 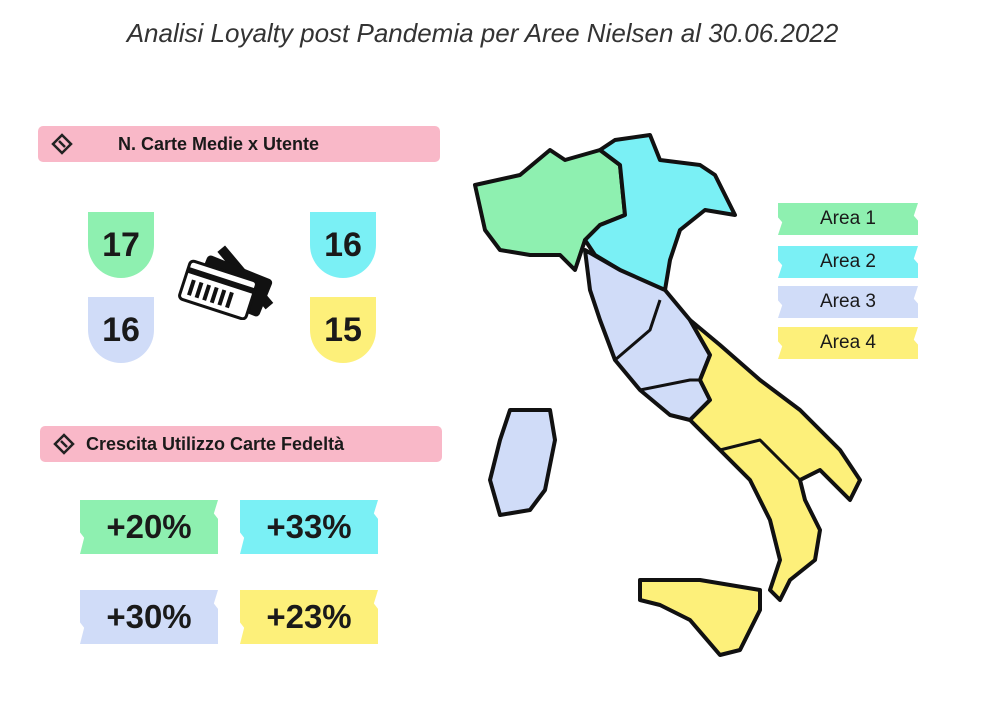 I want to click on cards-banner: N. Carte Medie x Utente, so click(x=239, y=144).